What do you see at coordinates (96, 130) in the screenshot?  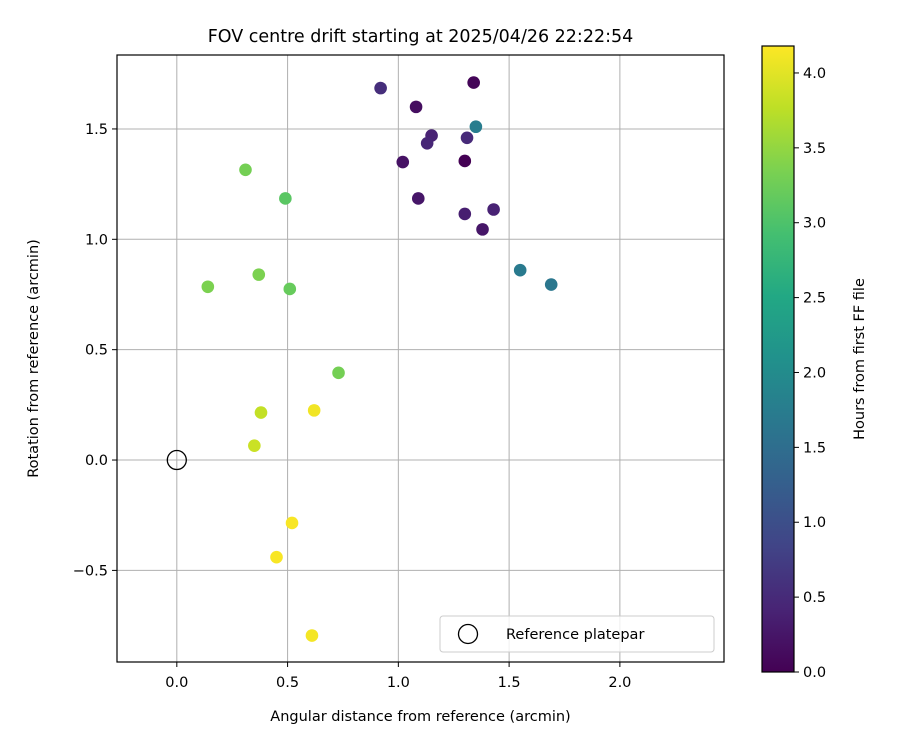 I see `y-tick-label: 1.5` at bounding box center [96, 130].